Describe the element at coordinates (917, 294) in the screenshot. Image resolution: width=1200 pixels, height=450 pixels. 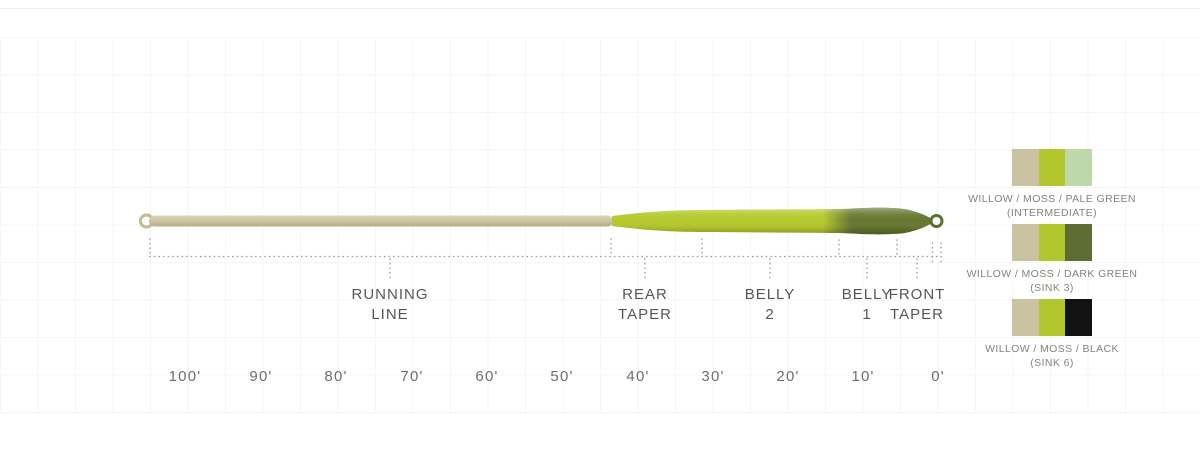
I see `section-label-line: FRONT` at that location.